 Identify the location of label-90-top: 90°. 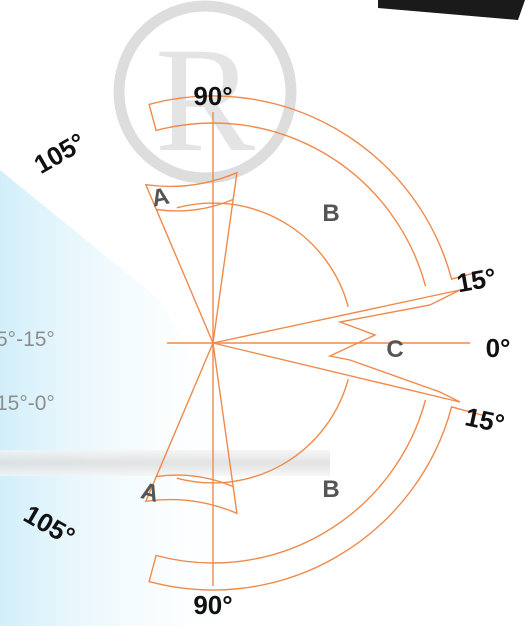
(212, 96).